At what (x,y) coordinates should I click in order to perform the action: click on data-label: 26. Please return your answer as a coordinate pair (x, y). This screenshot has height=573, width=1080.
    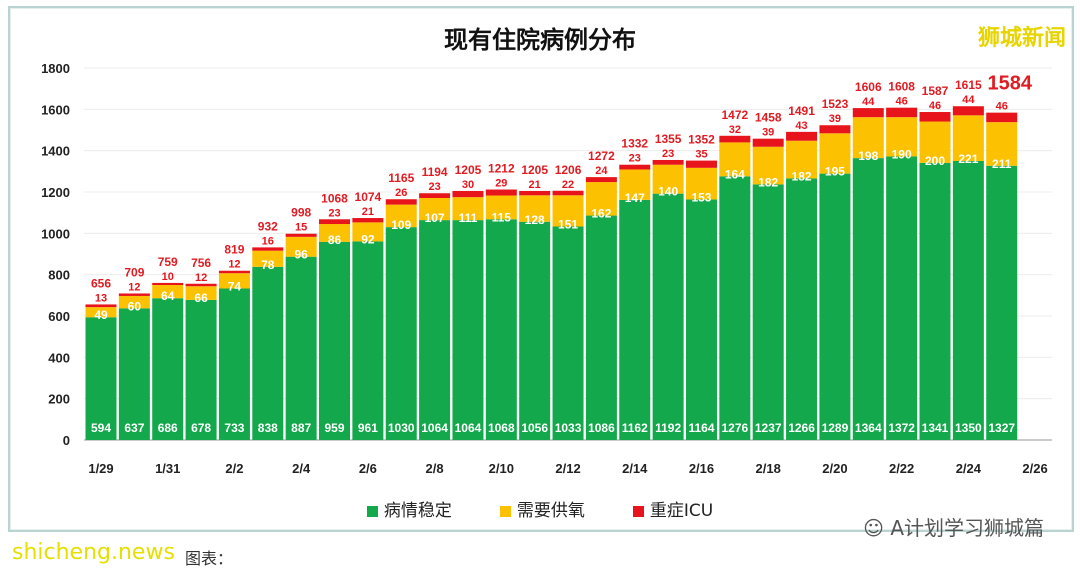
    Looking at the image, I should click on (401, 193).